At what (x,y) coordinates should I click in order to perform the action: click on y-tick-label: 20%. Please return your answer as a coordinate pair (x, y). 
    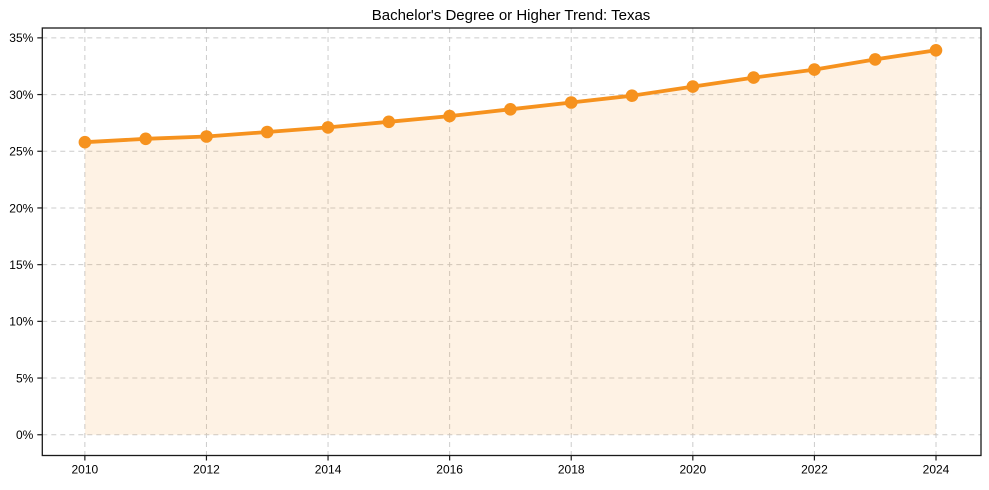
    Looking at the image, I should click on (21, 208).